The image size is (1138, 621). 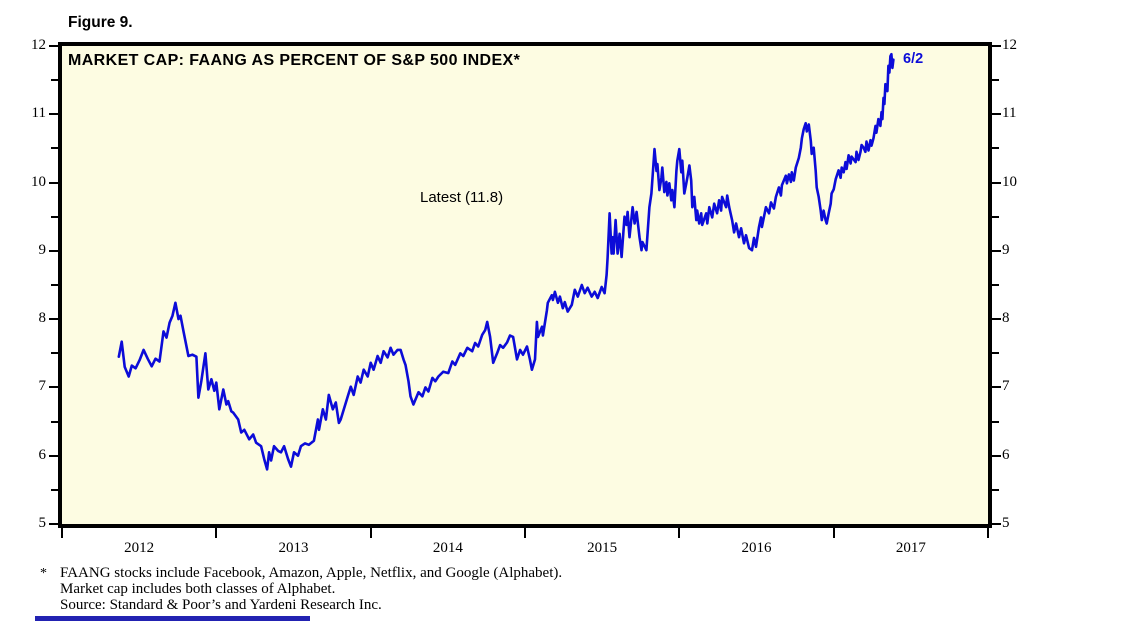 I want to click on x-axis-label-year: 2012, so click(x=139, y=548).